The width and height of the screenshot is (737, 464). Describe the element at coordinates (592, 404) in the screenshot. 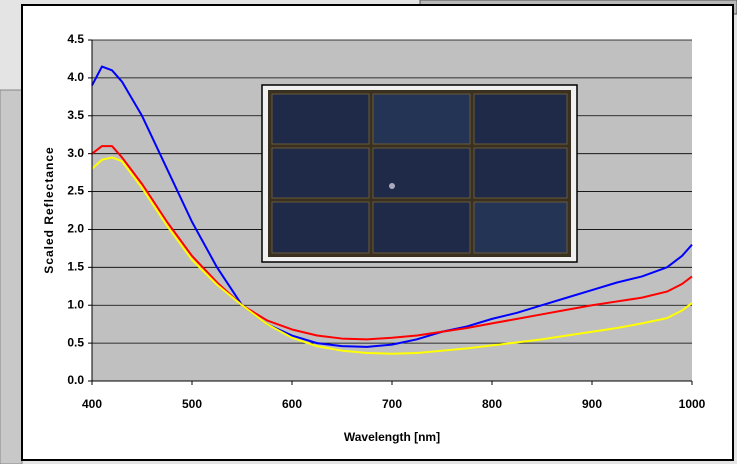

I see `x-tick-label: 900` at that location.